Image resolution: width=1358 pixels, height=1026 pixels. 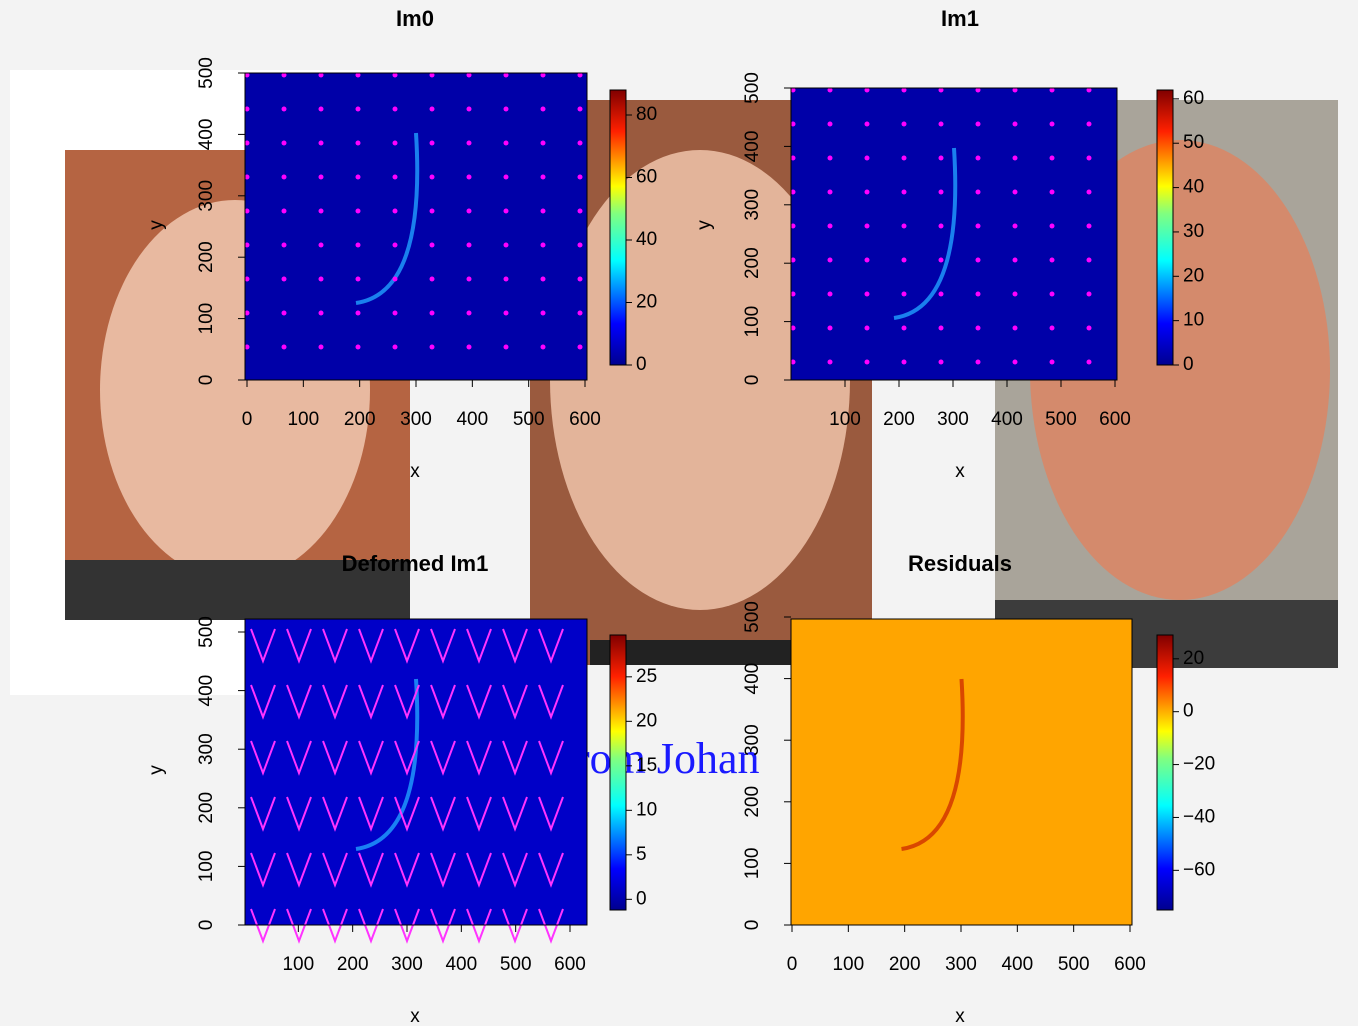 I want to click on overlay-text: rom Johan, so click(x=667, y=758).